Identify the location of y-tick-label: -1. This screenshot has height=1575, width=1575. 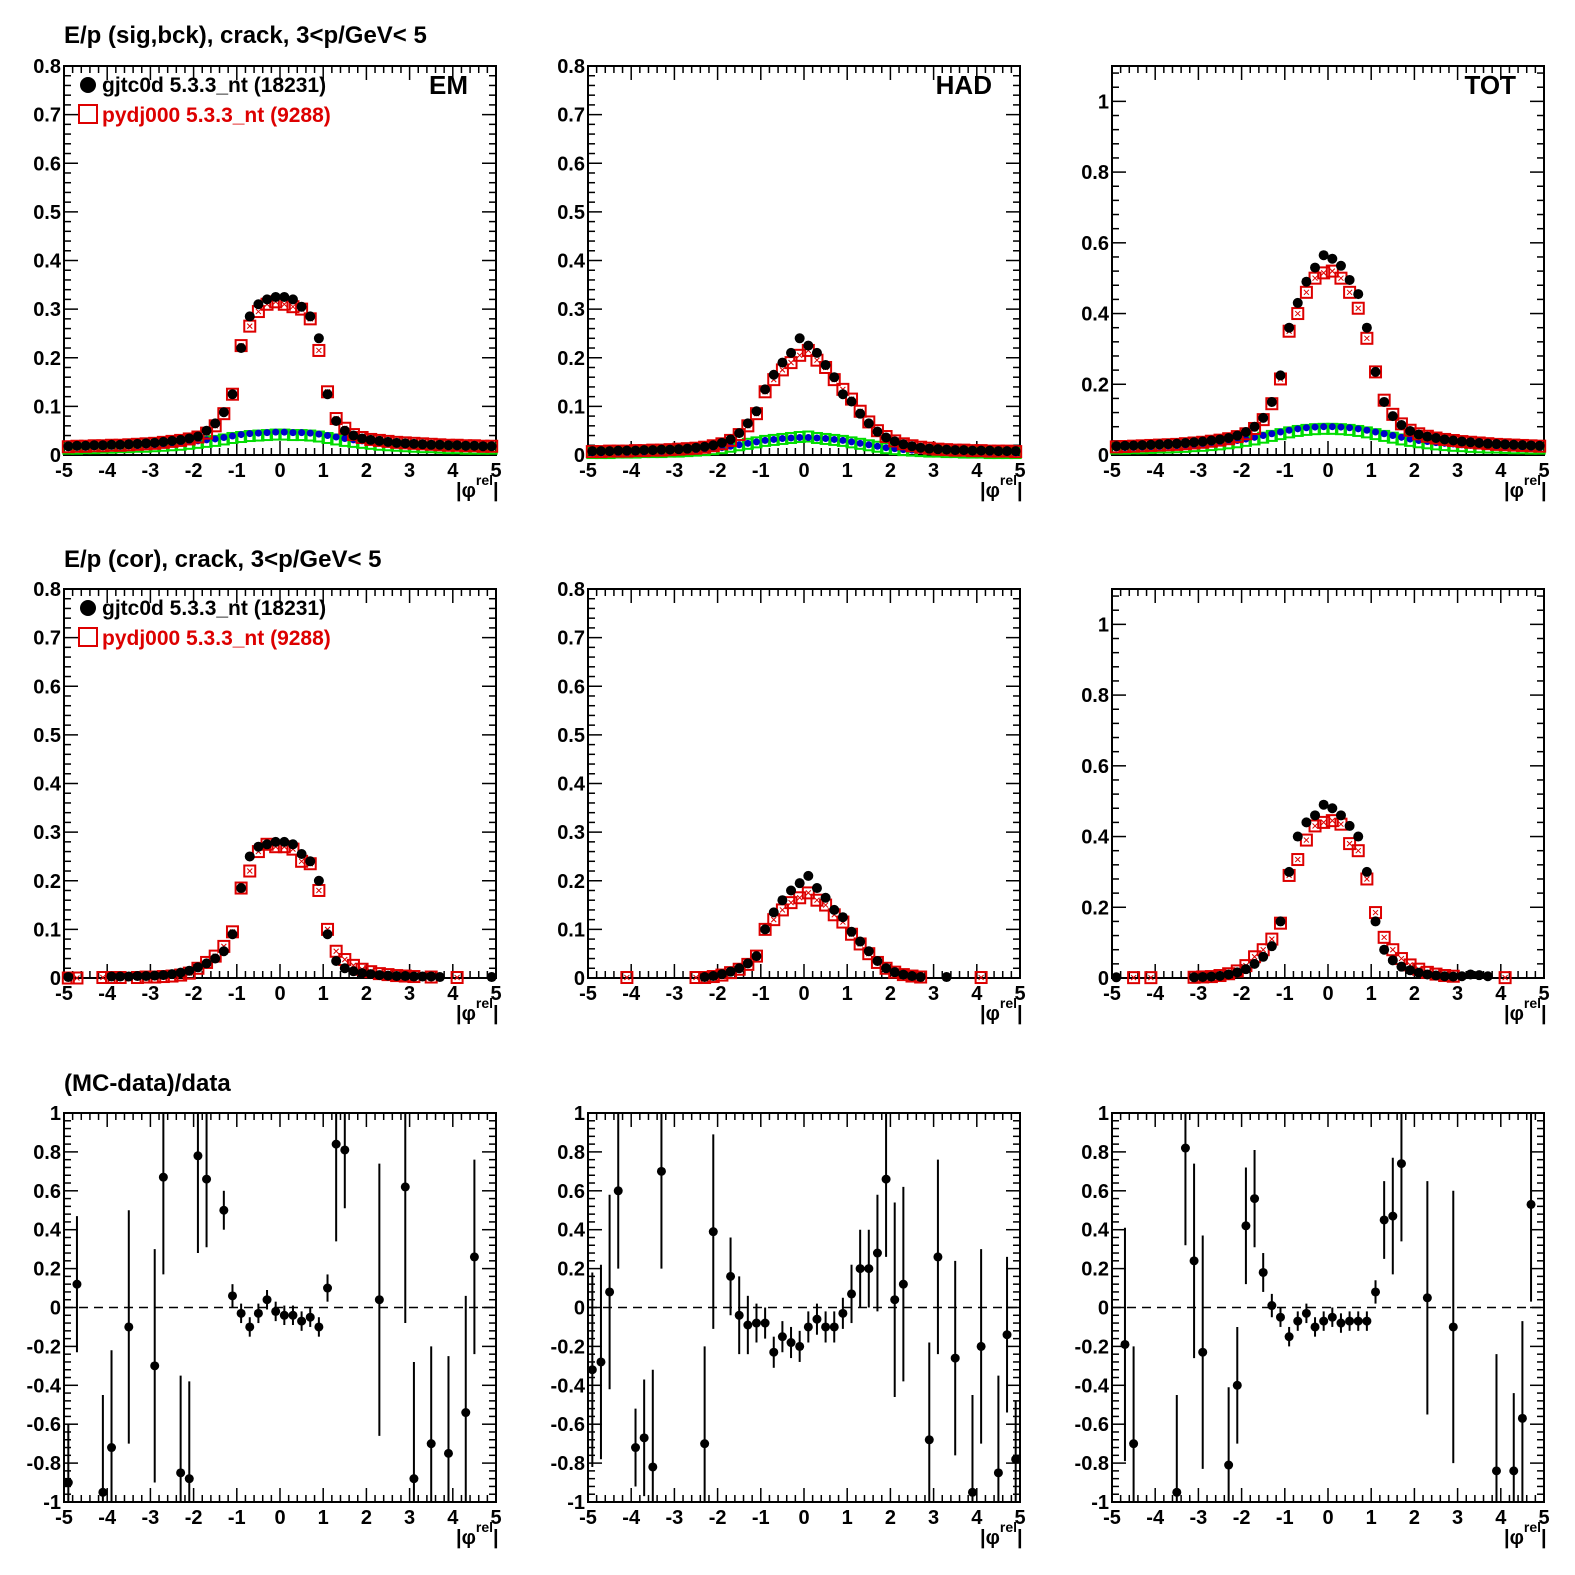
(576, 1503).